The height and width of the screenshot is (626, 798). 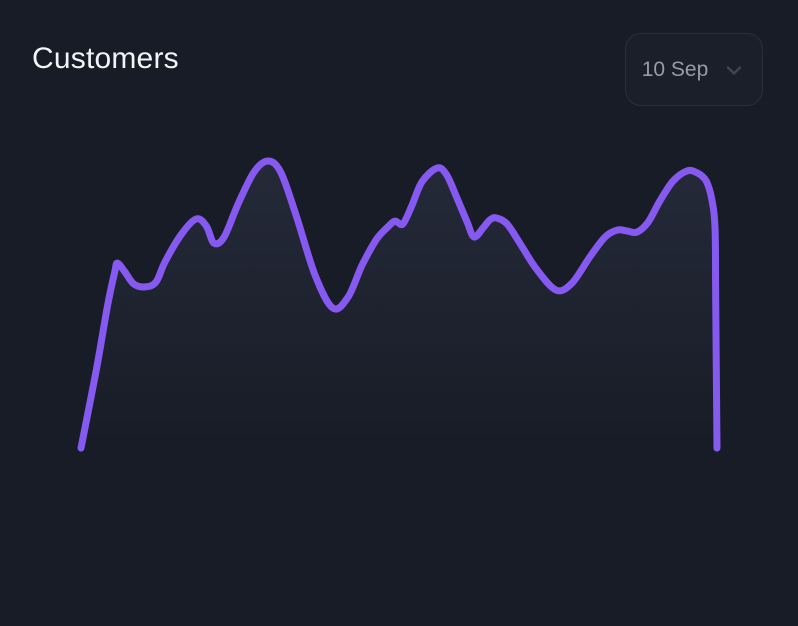 I want to click on chevron-down-icon, so click(x=734, y=70).